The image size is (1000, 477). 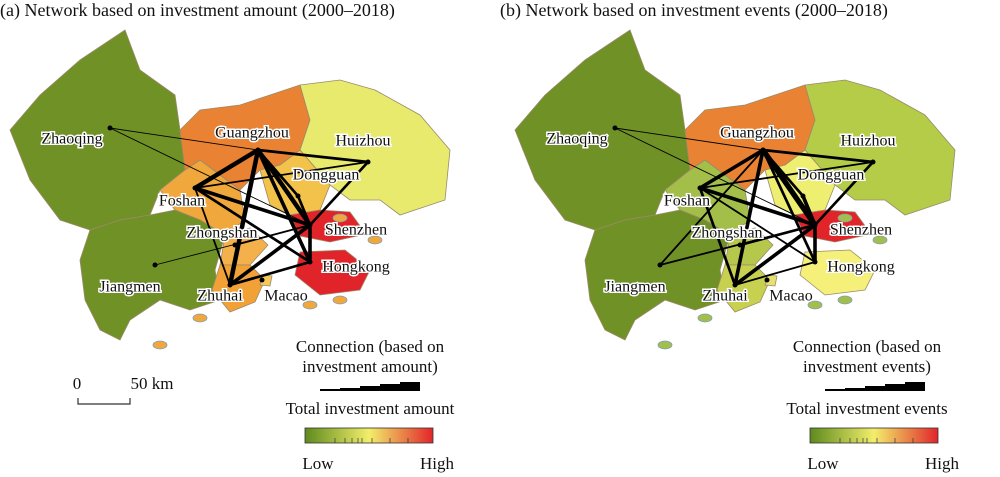 What do you see at coordinates (252, 133) in the screenshot?
I see `city-label: Guangzhou` at bounding box center [252, 133].